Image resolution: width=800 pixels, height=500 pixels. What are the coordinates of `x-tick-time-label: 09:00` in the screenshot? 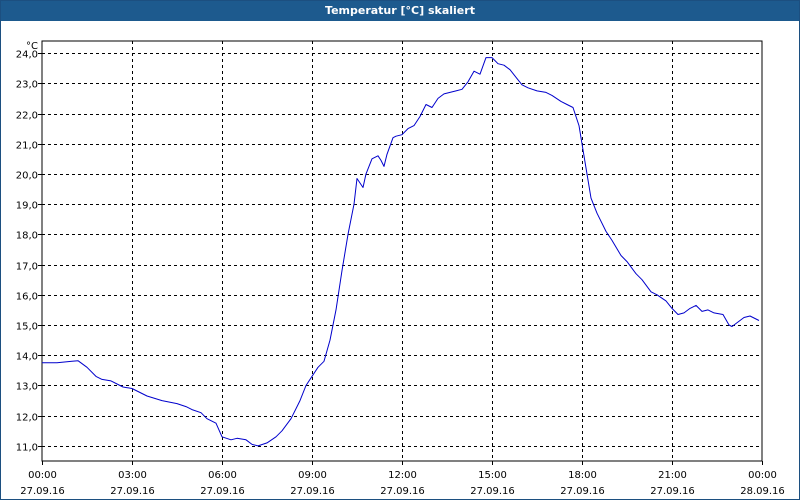 It's located at (312, 475).